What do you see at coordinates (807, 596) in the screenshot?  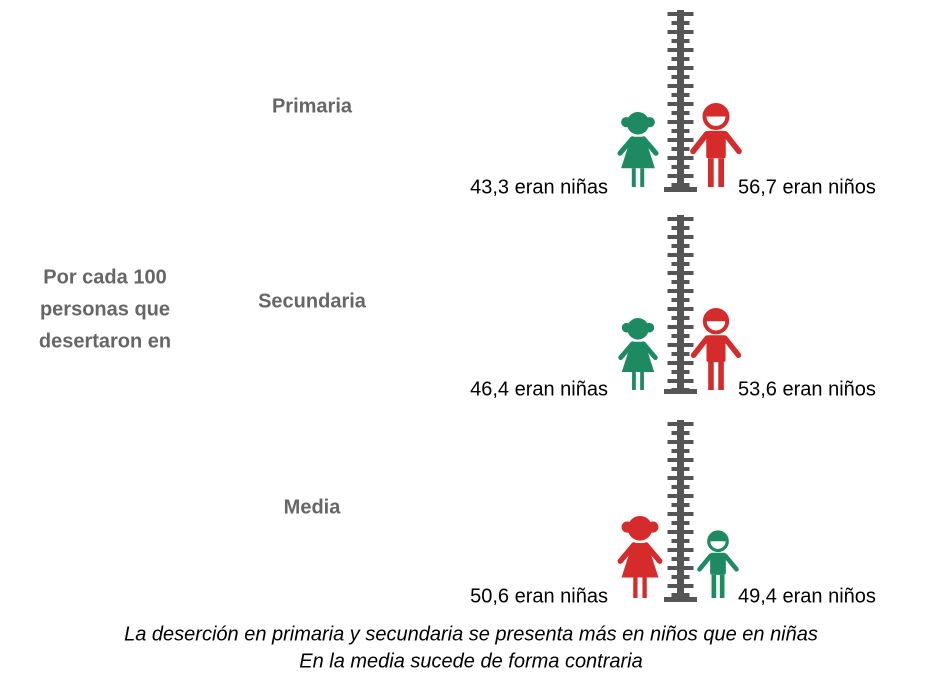 I see `boys-label: 49,4 eran niños` at bounding box center [807, 596].